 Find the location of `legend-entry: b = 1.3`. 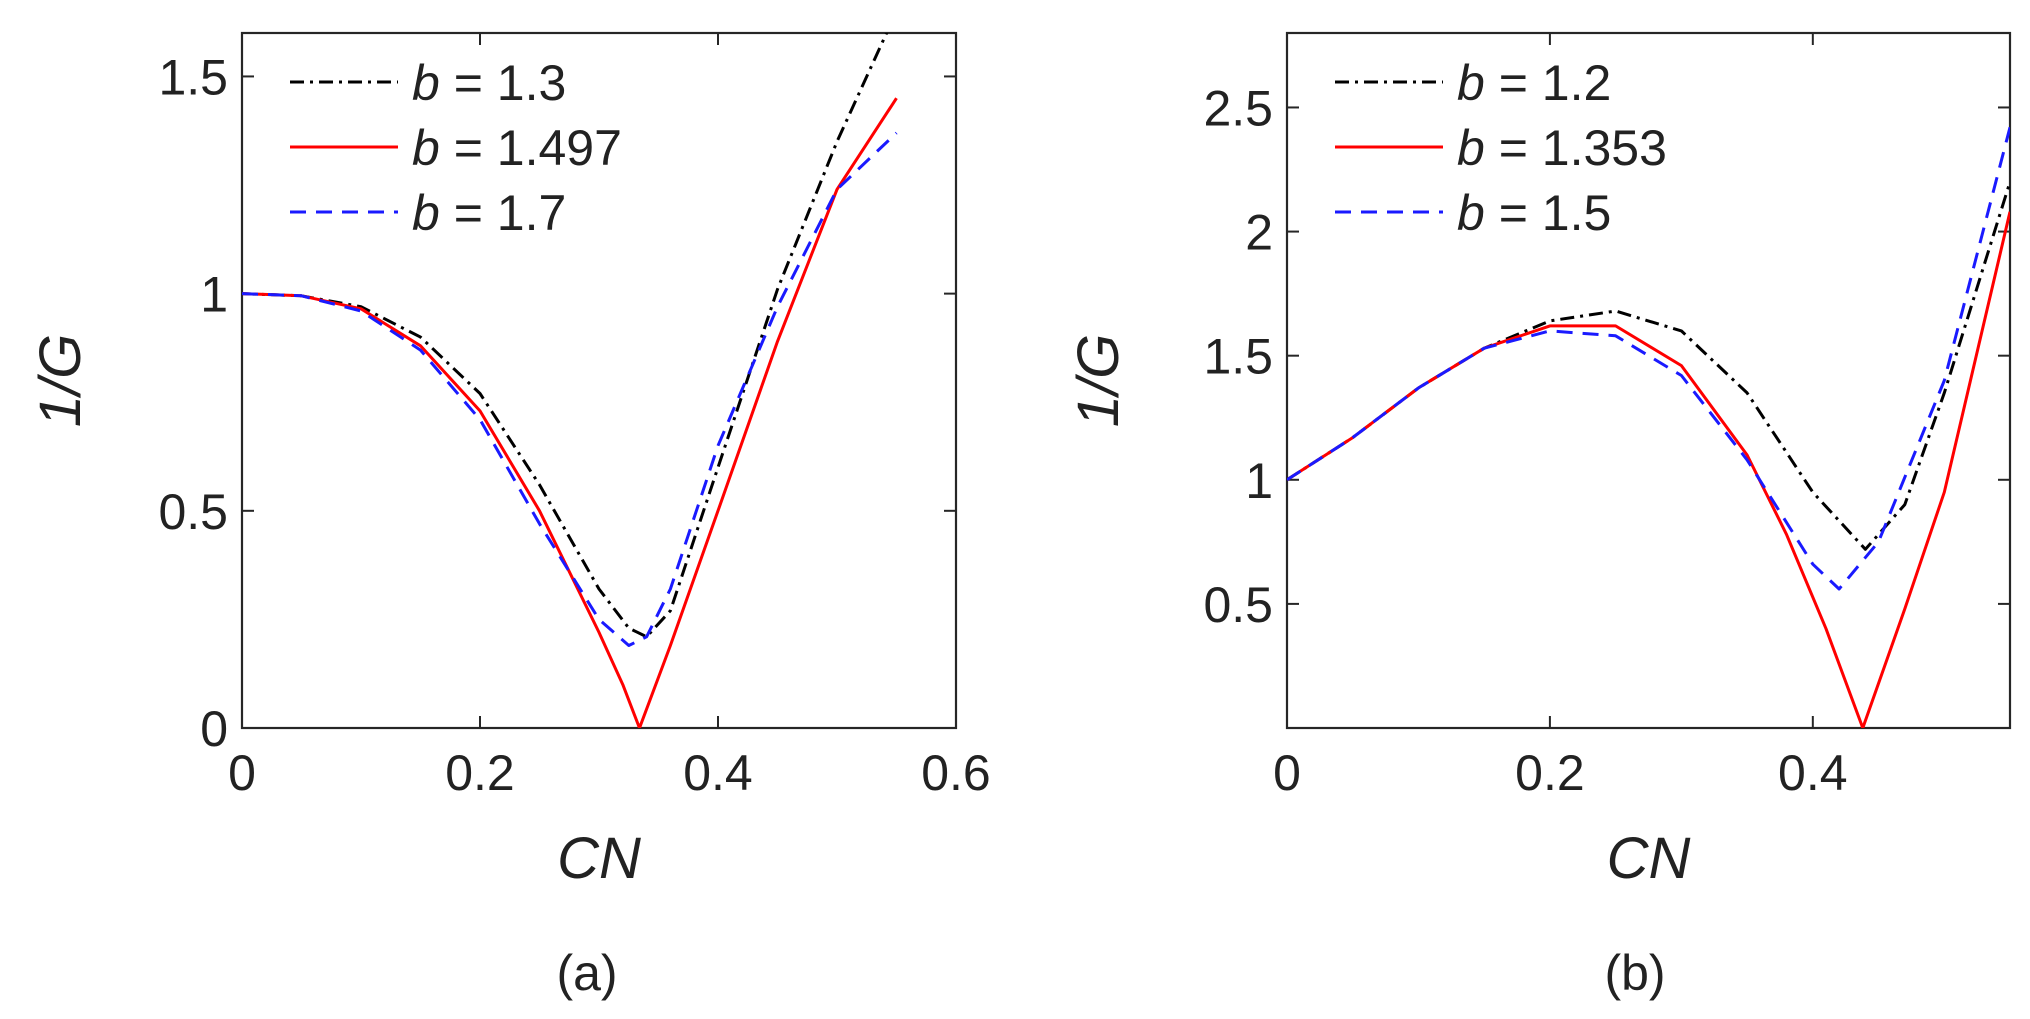

legend-entry: b = 1.3 is located at coordinates (489, 83).